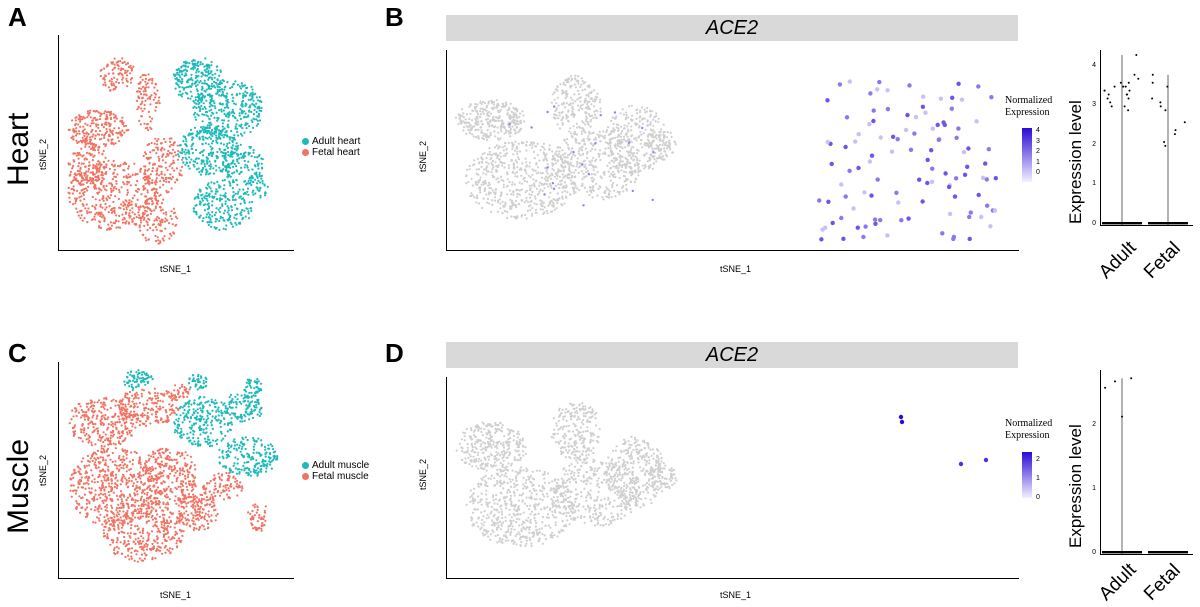  Describe the element at coordinates (1120, 82) in the screenshot. I see `violin-point` at that location.